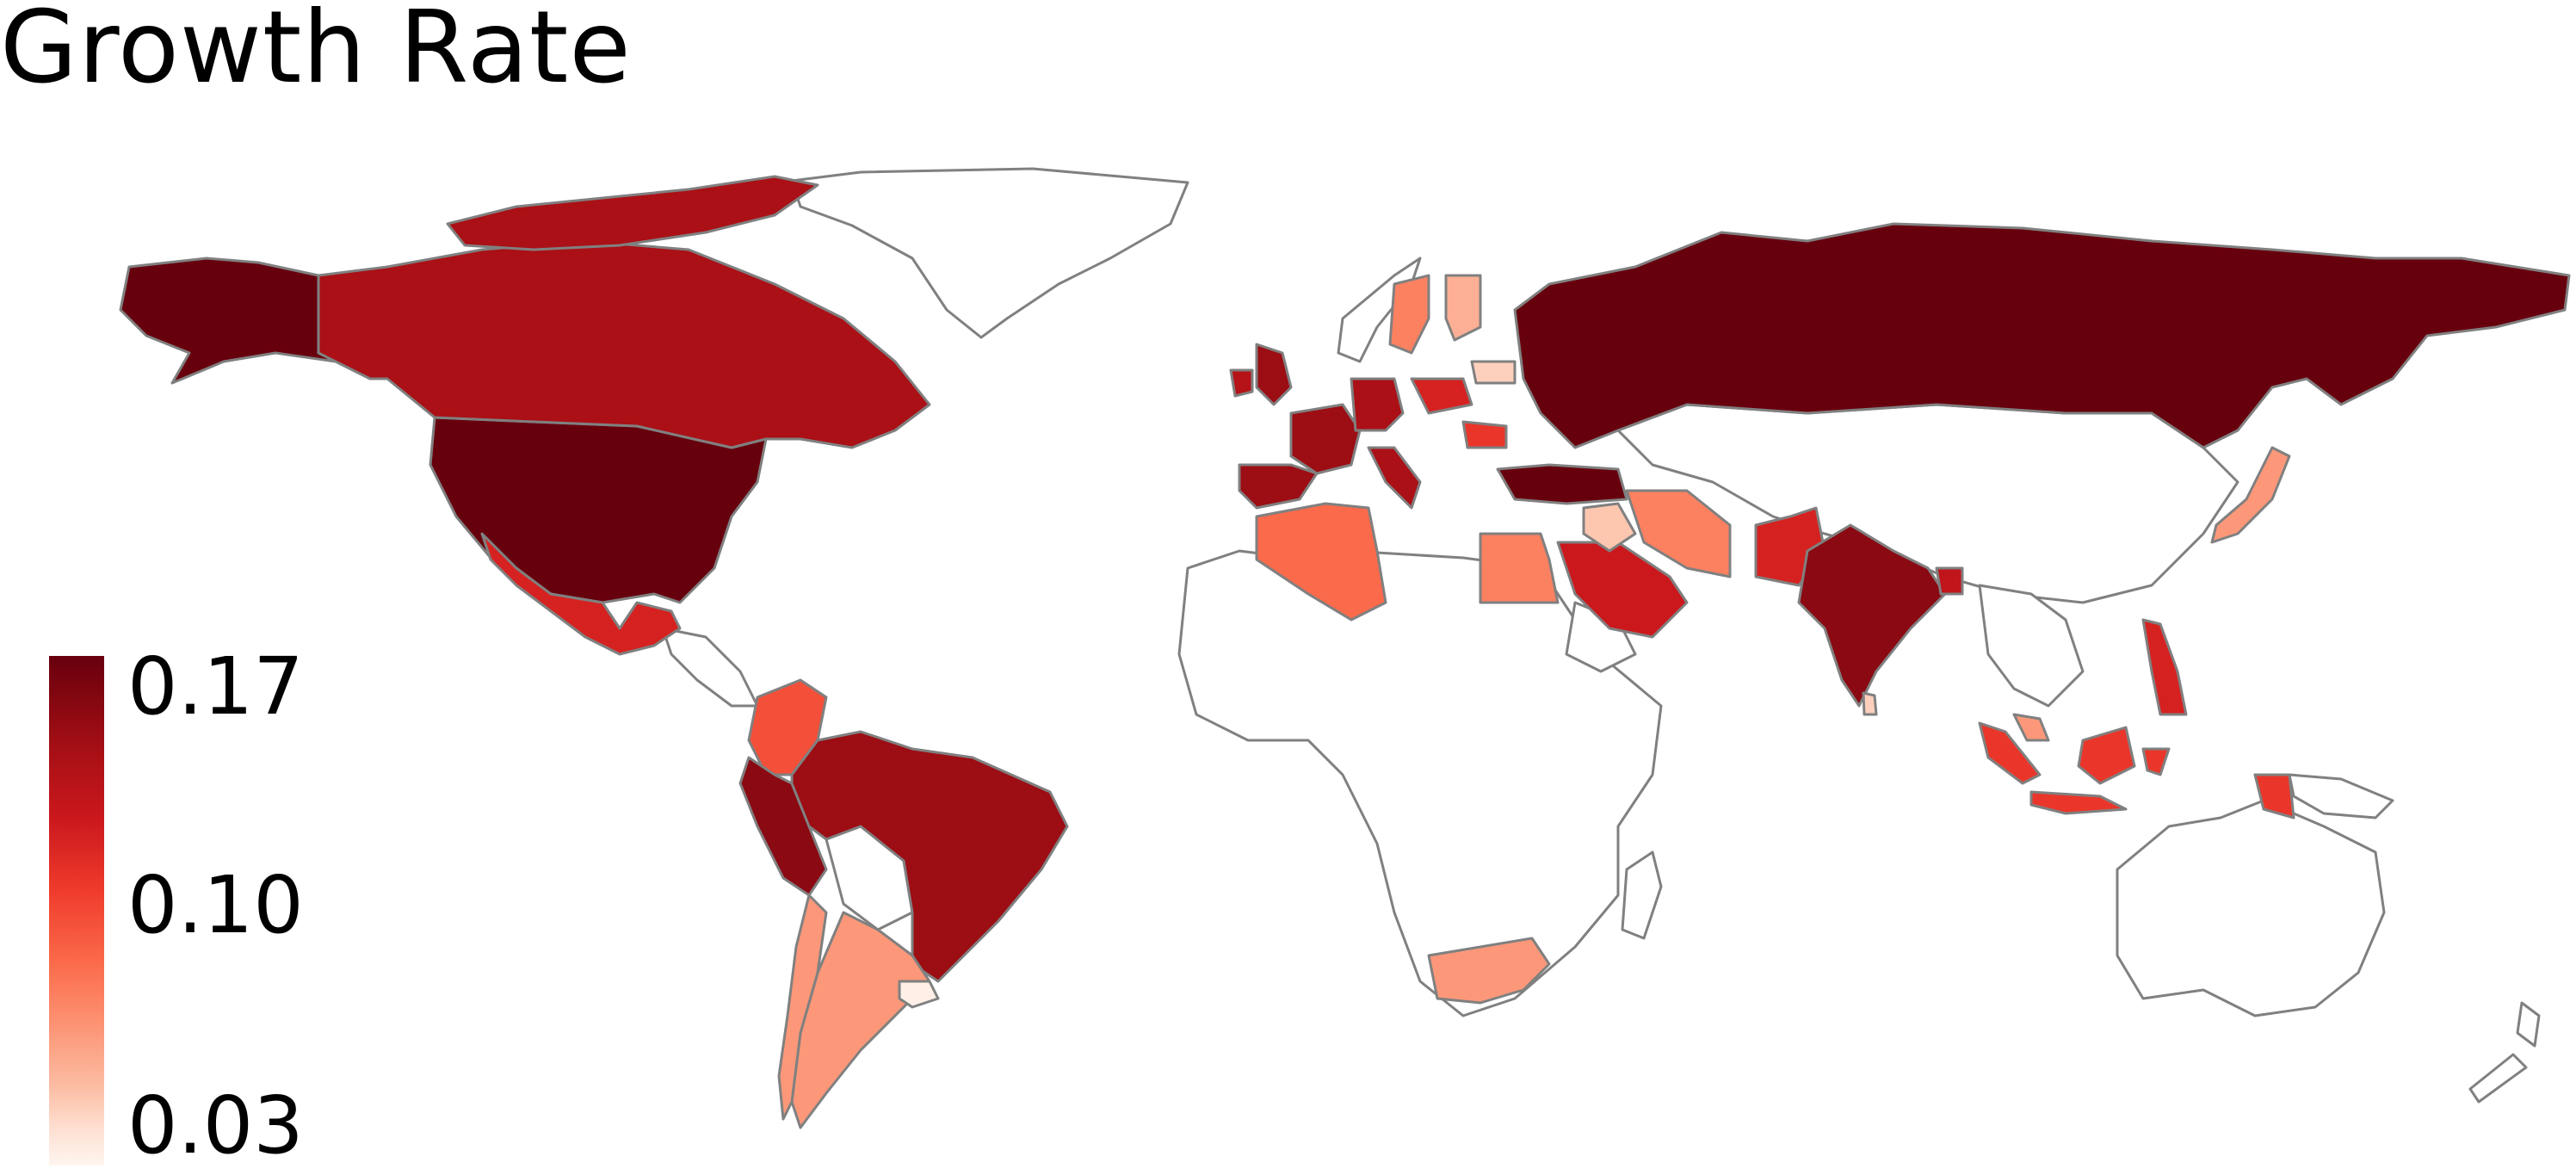  What do you see at coordinates (2250, 495) in the screenshot?
I see `region-japan` at bounding box center [2250, 495].